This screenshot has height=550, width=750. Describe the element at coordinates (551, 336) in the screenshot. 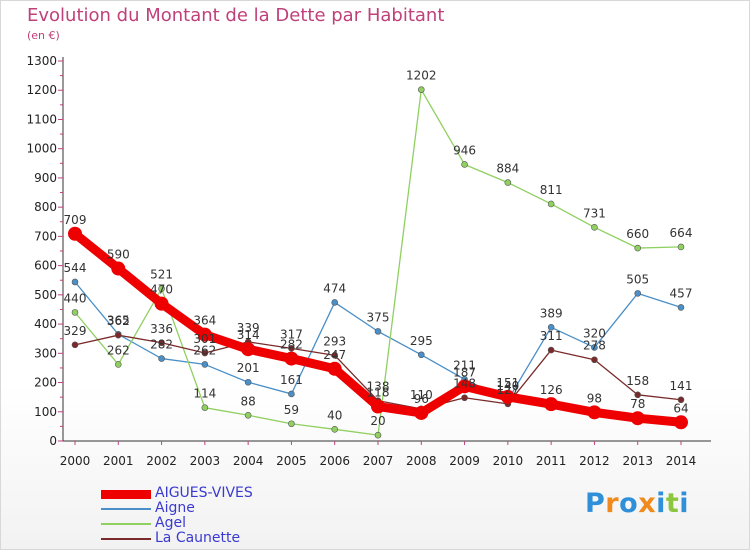

I see `data-label: 311` at that location.